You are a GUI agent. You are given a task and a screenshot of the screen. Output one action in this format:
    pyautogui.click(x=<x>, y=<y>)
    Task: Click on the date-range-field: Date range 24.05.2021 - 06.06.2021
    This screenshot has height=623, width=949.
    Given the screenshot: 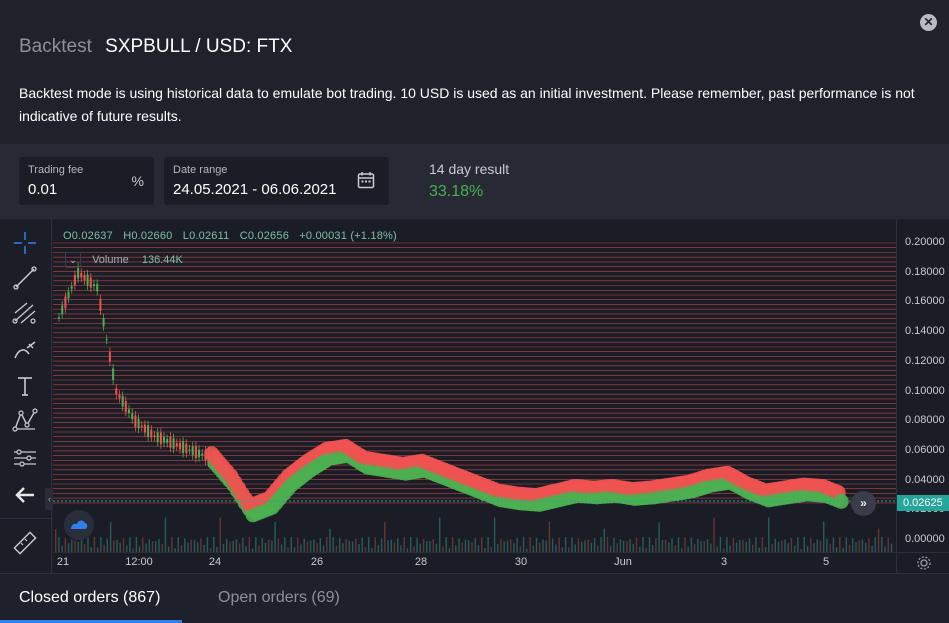 What is the action you would take?
    pyautogui.click(x=276, y=181)
    